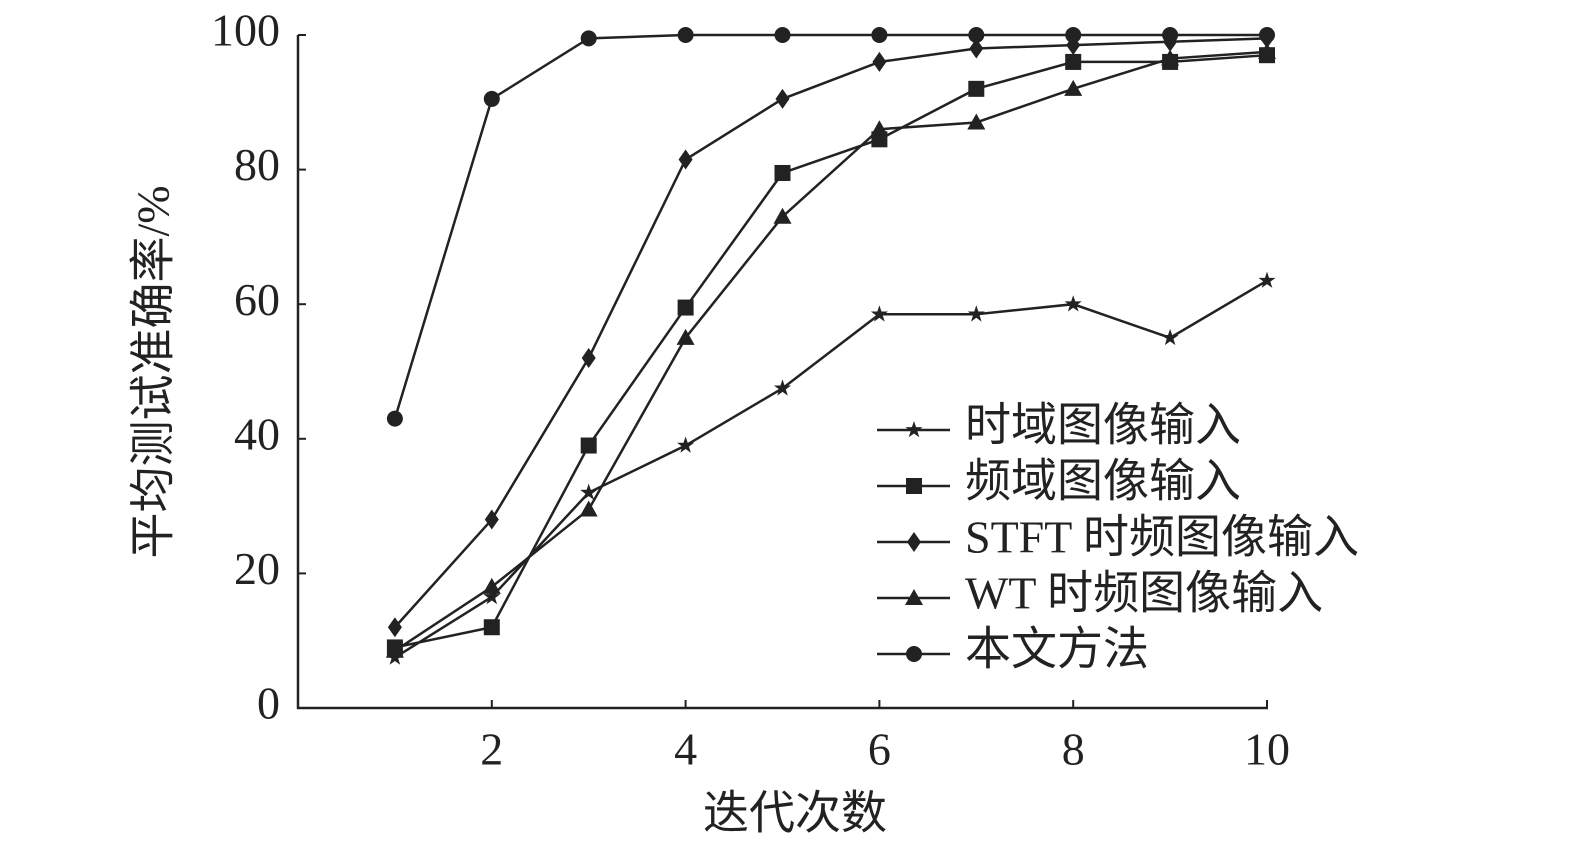 The height and width of the screenshot is (862, 1575). I want to click on legend-label: 频域图像输入, so click(1103, 481).